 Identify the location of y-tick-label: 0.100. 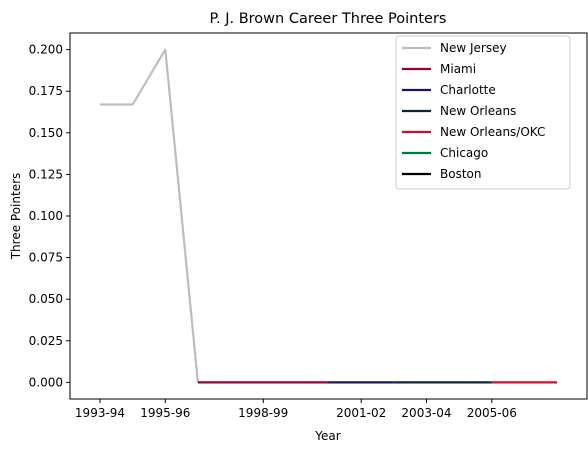
(46, 216).